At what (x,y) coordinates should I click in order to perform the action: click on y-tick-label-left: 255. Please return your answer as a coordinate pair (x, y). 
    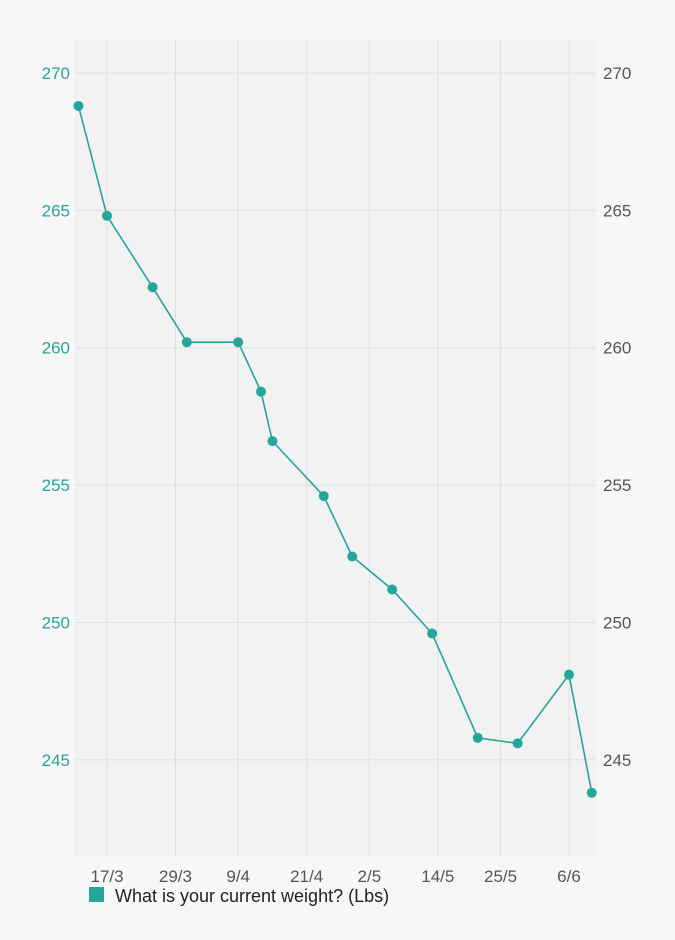
    Looking at the image, I should click on (56, 485).